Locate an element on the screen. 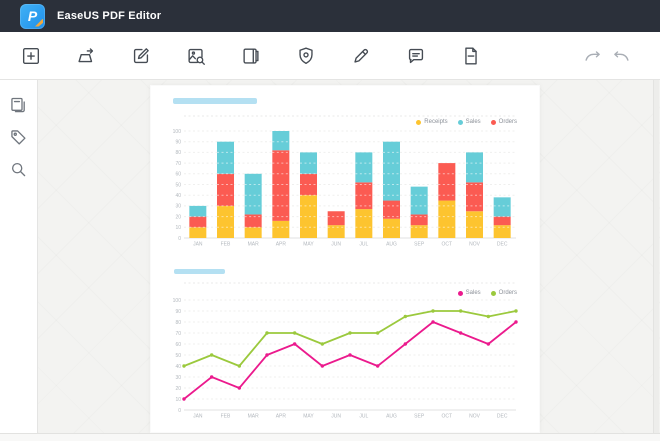 The image size is (660, 441). legend-item: Orders is located at coordinates (503, 293).